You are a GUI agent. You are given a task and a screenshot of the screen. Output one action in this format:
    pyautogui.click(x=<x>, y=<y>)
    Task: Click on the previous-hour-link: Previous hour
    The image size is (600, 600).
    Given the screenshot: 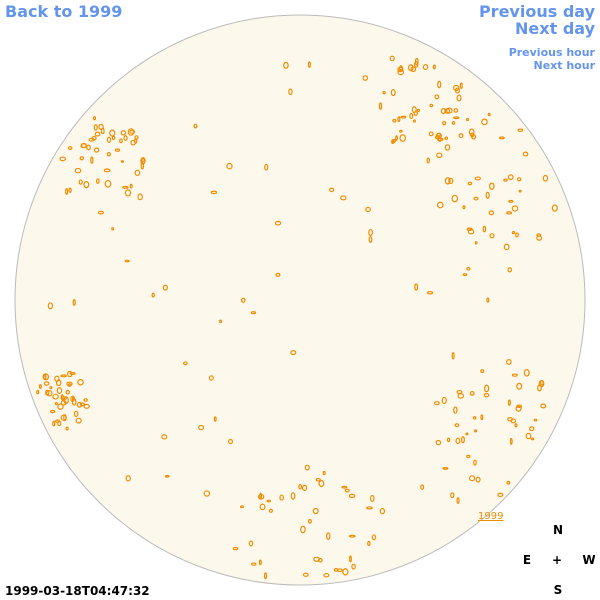 What is the action you would take?
    pyautogui.click(x=552, y=52)
    